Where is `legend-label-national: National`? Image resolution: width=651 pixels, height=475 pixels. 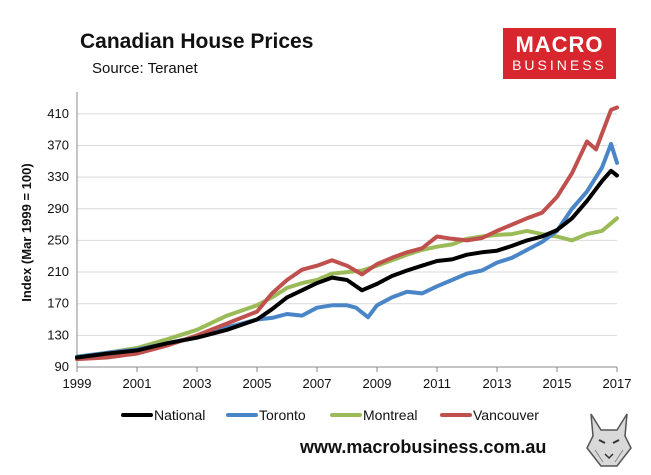 legend-label-national: National is located at coordinates (179, 415).